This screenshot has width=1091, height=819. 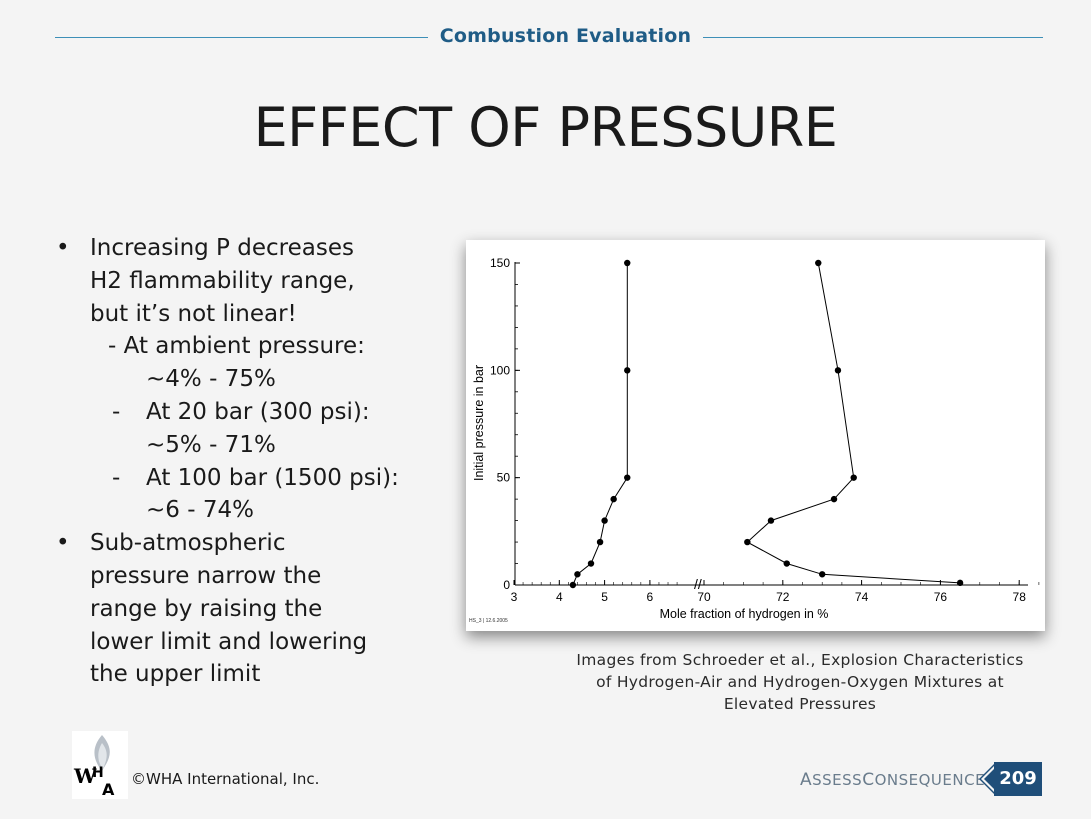 What do you see at coordinates (188, 543) in the screenshot?
I see `bullet-text: Sub-atmospheric` at bounding box center [188, 543].